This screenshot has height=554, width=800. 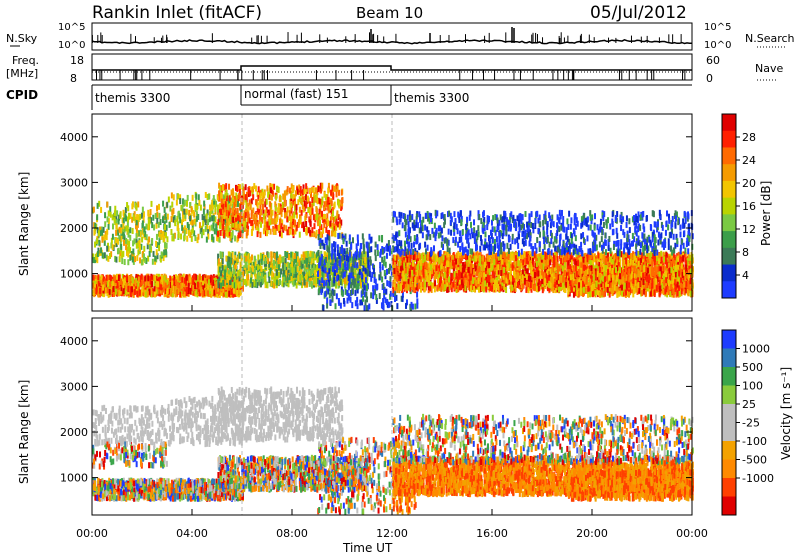 What do you see at coordinates (392, 72) in the screenshot?
I see `frequency-trace` at bounding box center [392, 72].